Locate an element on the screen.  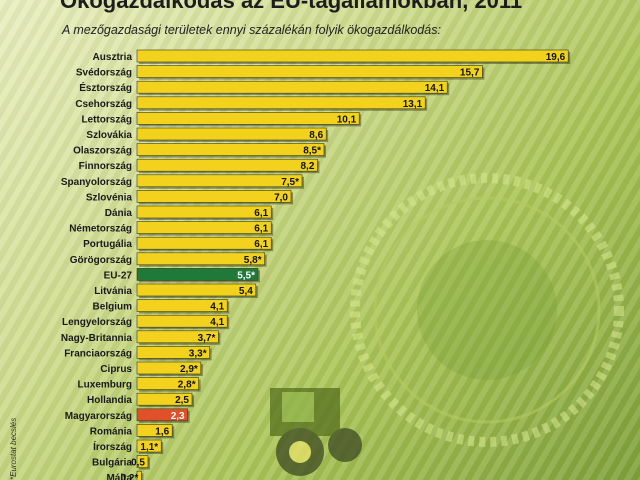
category-label: Finnország is located at coordinates (105, 166).